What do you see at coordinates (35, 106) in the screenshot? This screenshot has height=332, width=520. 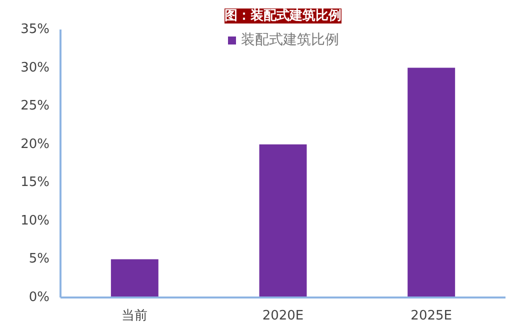 I see `y-tick-label: 25%` at bounding box center [35, 106].